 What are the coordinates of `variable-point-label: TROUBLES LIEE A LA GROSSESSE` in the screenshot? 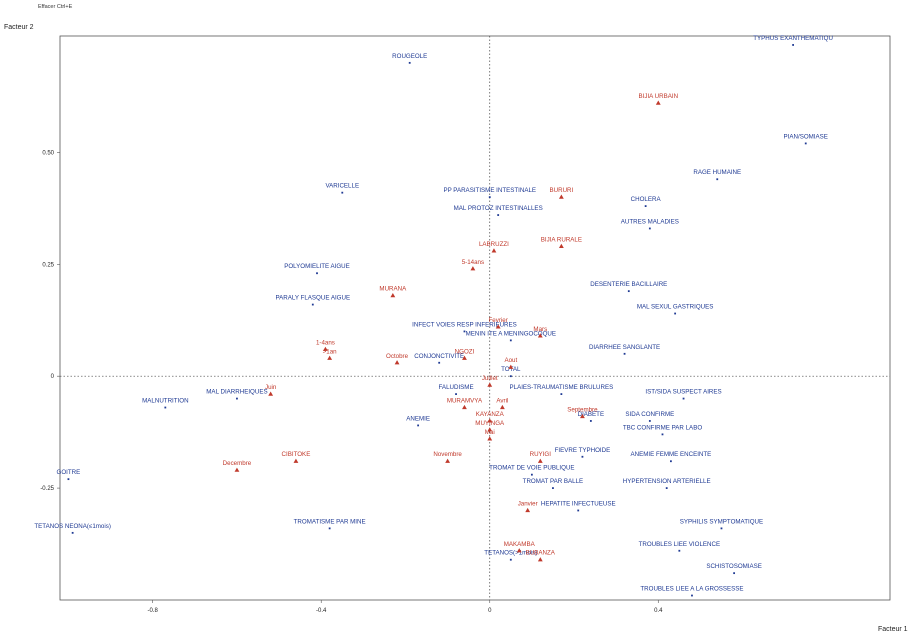 It's located at (691, 589).